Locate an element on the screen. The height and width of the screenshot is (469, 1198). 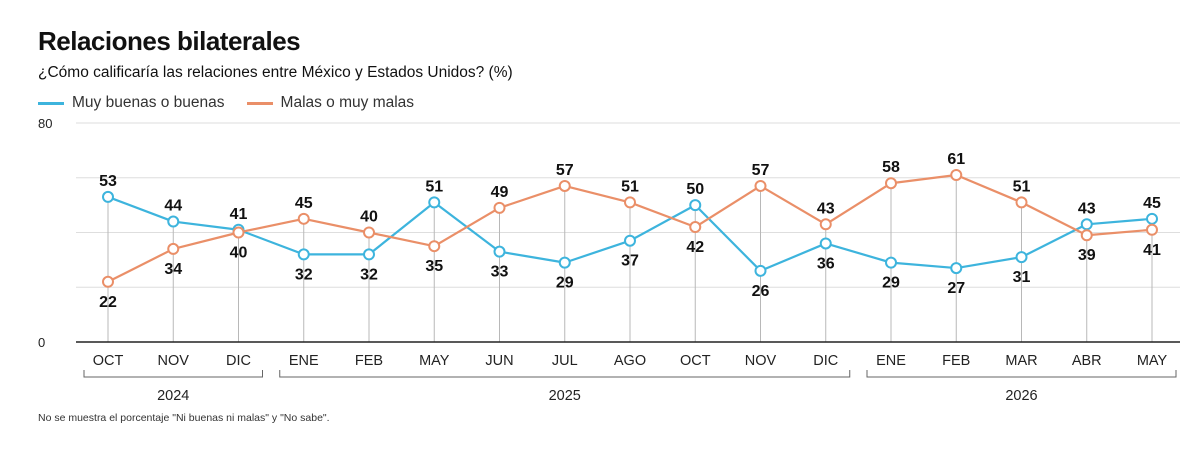
legend-item-series-2: Malas o muy malas is located at coordinates (330, 103).